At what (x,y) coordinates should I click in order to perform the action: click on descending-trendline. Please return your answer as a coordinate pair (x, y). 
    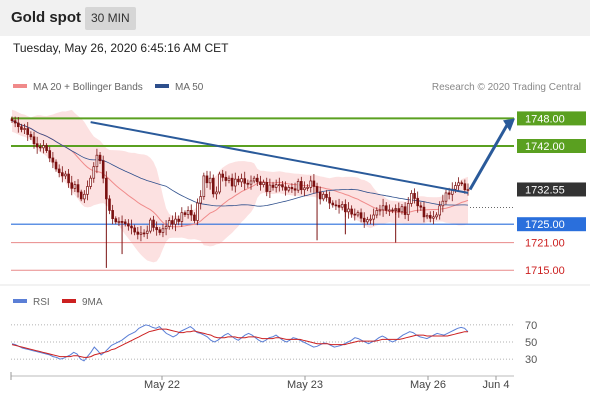
    Looking at the image, I should click on (279, 157).